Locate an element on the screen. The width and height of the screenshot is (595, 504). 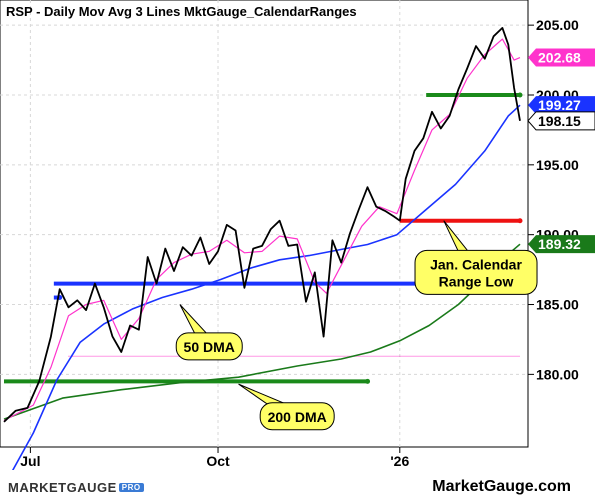
y-tick-label: 195.00 is located at coordinates (557, 165).